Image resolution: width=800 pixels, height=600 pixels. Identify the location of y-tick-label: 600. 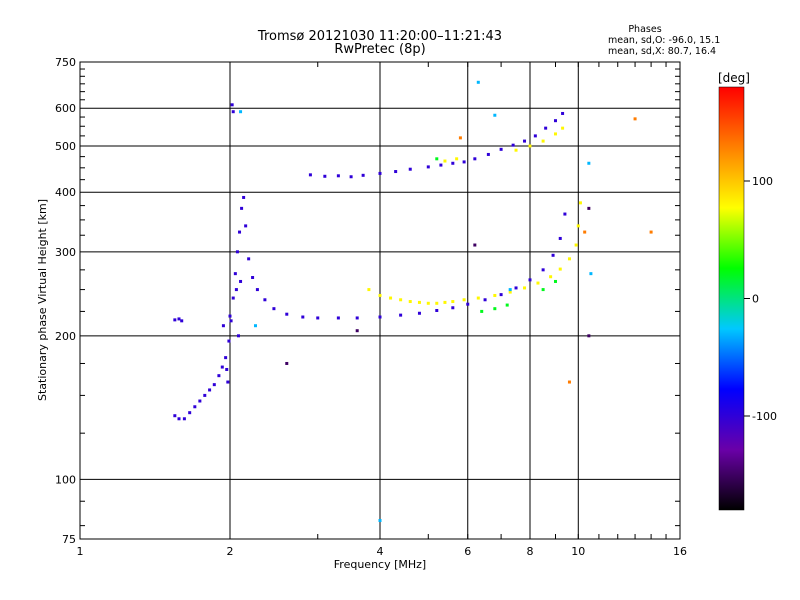
(65, 108).